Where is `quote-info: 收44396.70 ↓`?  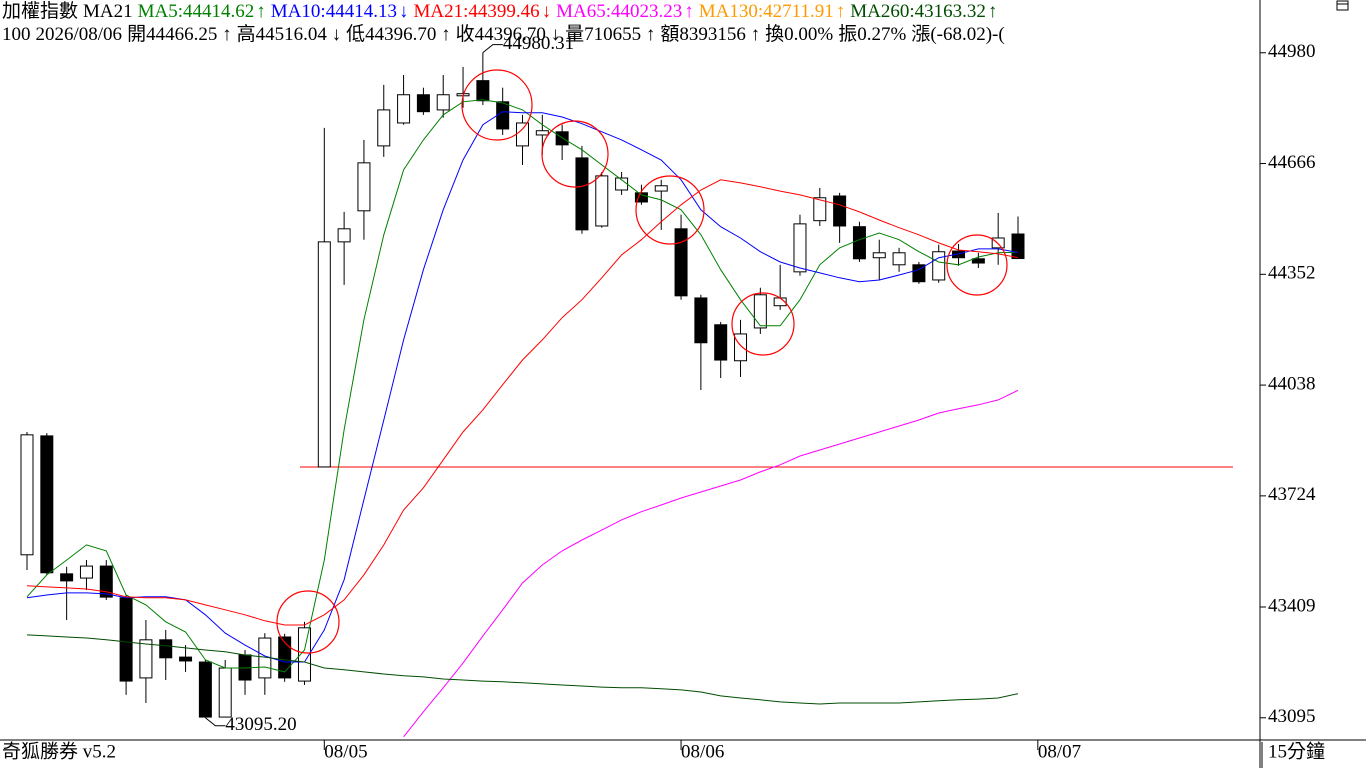
quote-info: 收44396.70 ↓ is located at coordinates (508, 34).